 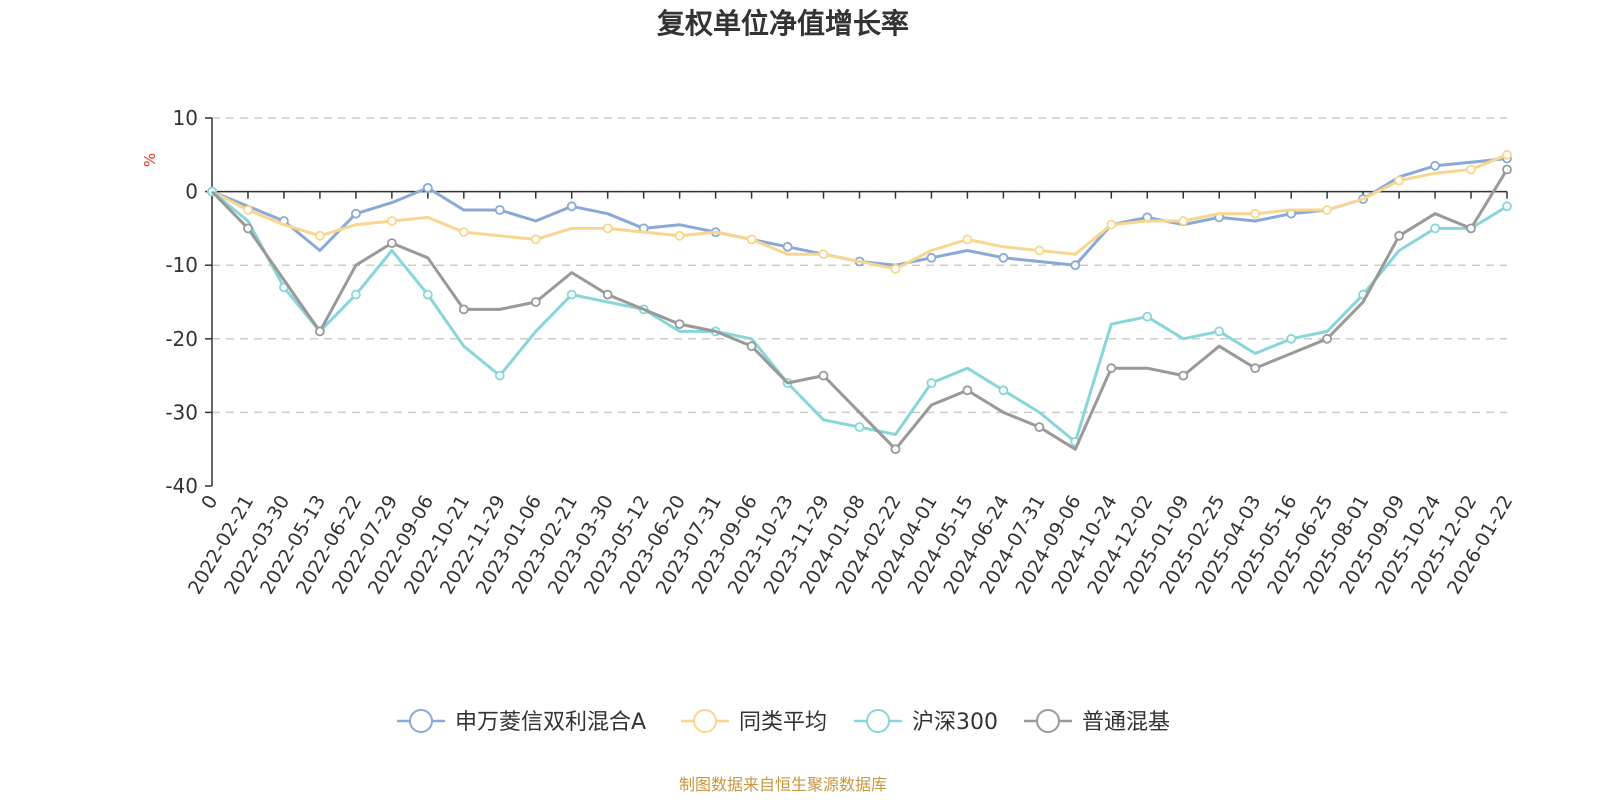 What do you see at coordinates (181, 486) in the screenshot?
I see `y-tick-label: -40` at bounding box center [181, 486].